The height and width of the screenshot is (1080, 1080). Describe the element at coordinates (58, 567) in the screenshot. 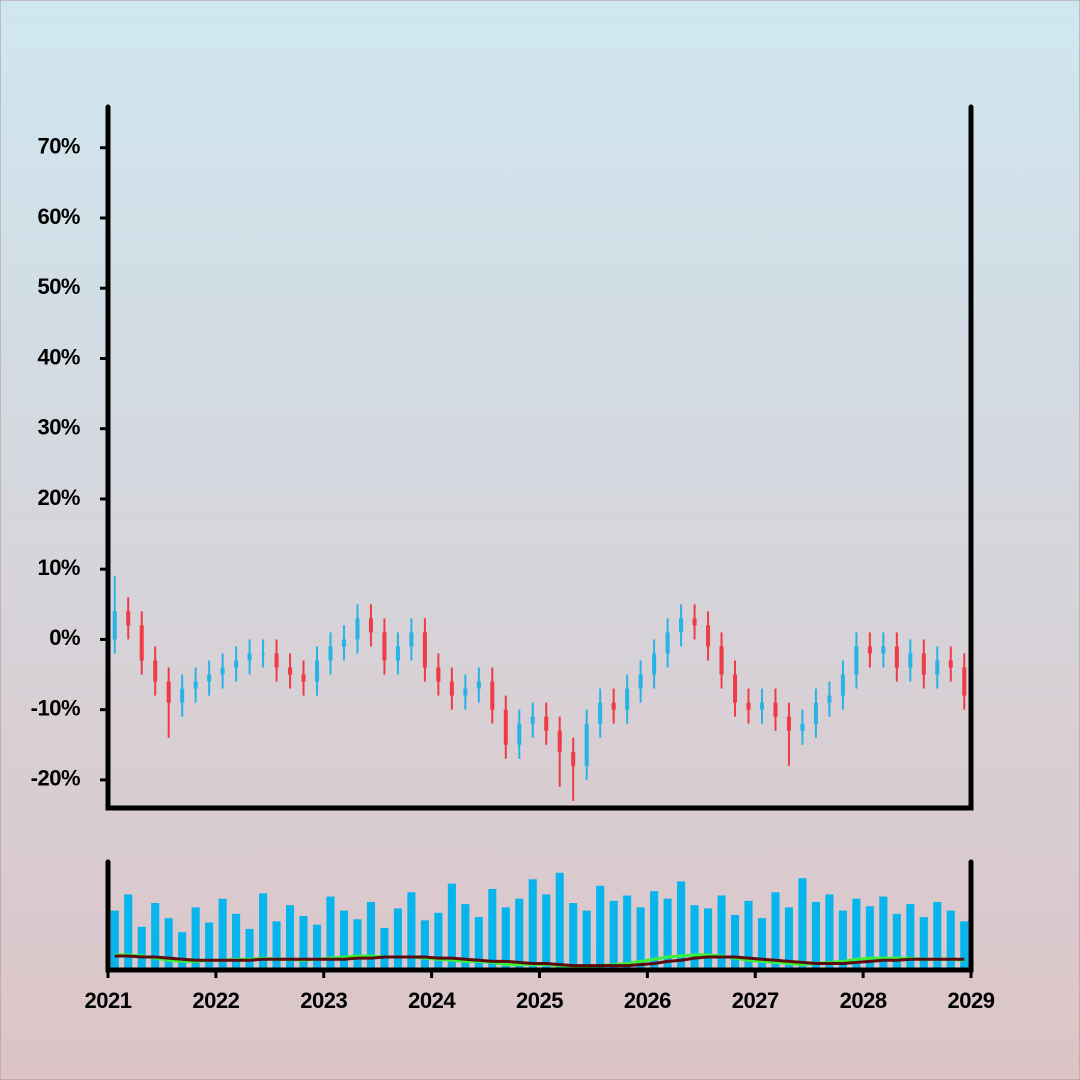

I see `y-tick-label: 10%` at that location.